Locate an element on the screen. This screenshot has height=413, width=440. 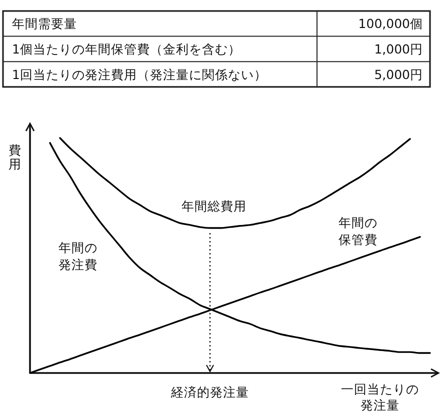
series-label: 年間総費用 is located at coordinates (214, 207).